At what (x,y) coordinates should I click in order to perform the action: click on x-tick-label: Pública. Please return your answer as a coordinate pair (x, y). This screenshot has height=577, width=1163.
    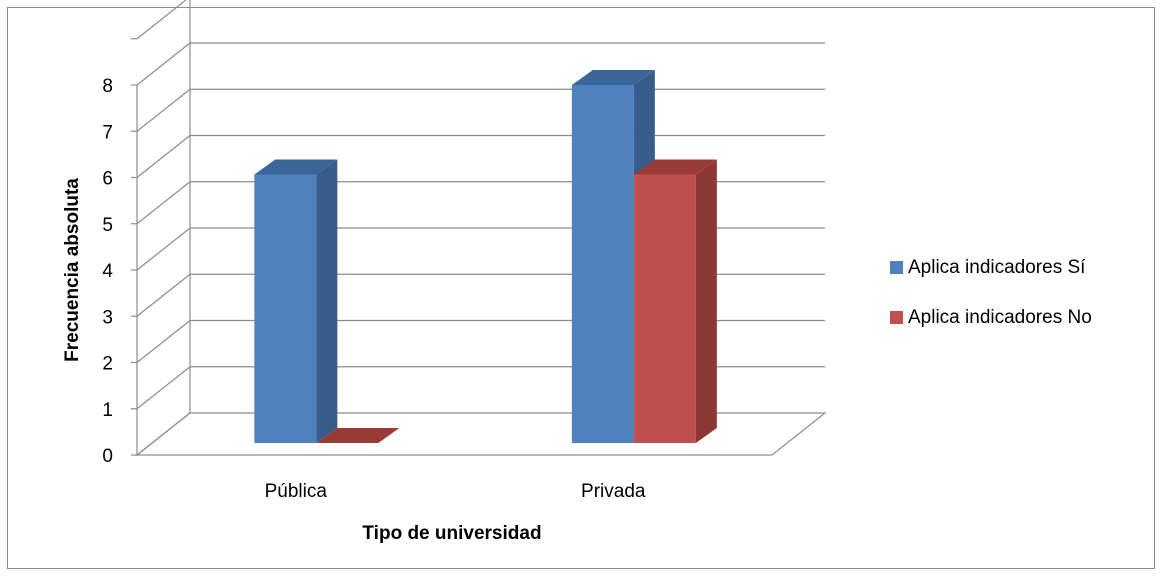
    Looking at the image, I should click on (296, 491).